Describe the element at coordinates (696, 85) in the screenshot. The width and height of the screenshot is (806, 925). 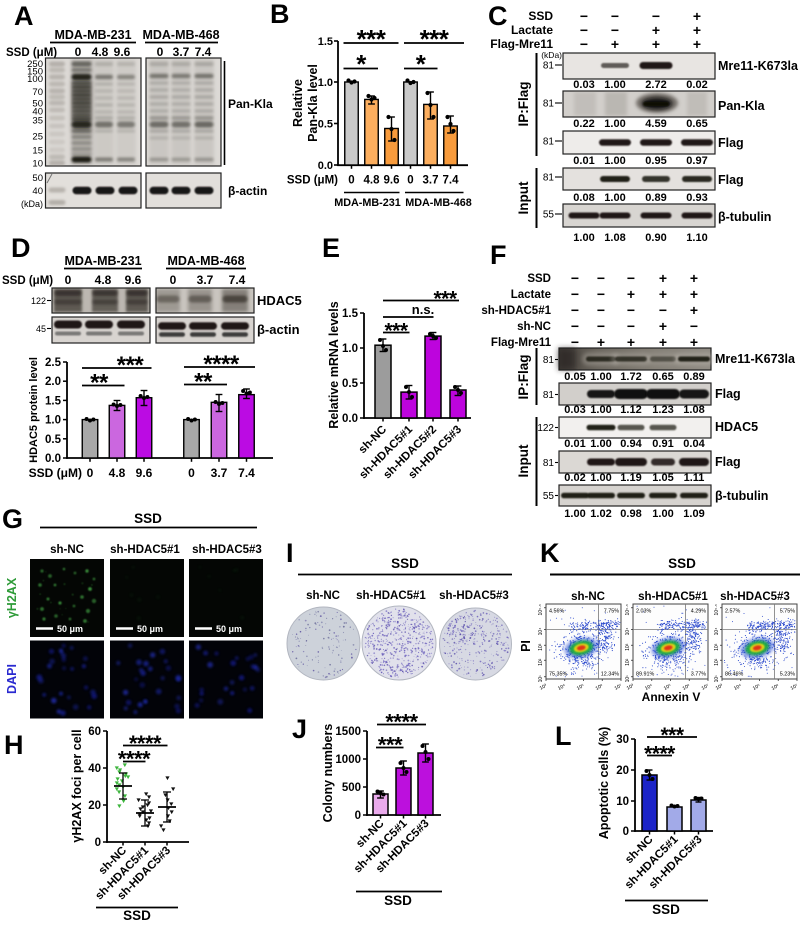
I see `svg-text: 0.02` at that location.